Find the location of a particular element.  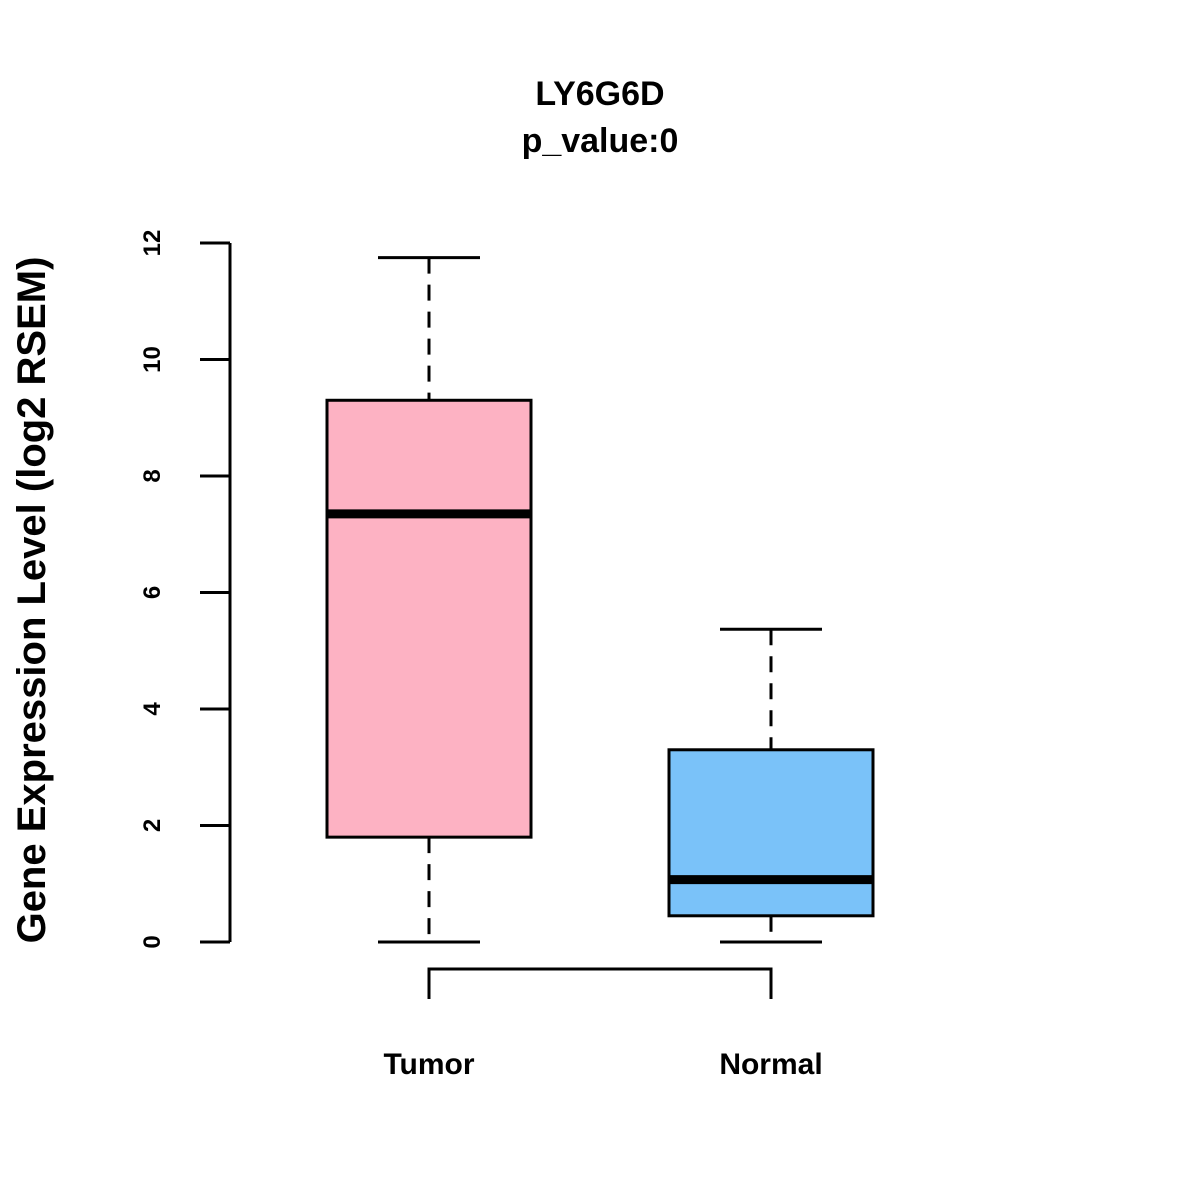

x-category-label-normal: Normal is located at coordinates (770, 1064).